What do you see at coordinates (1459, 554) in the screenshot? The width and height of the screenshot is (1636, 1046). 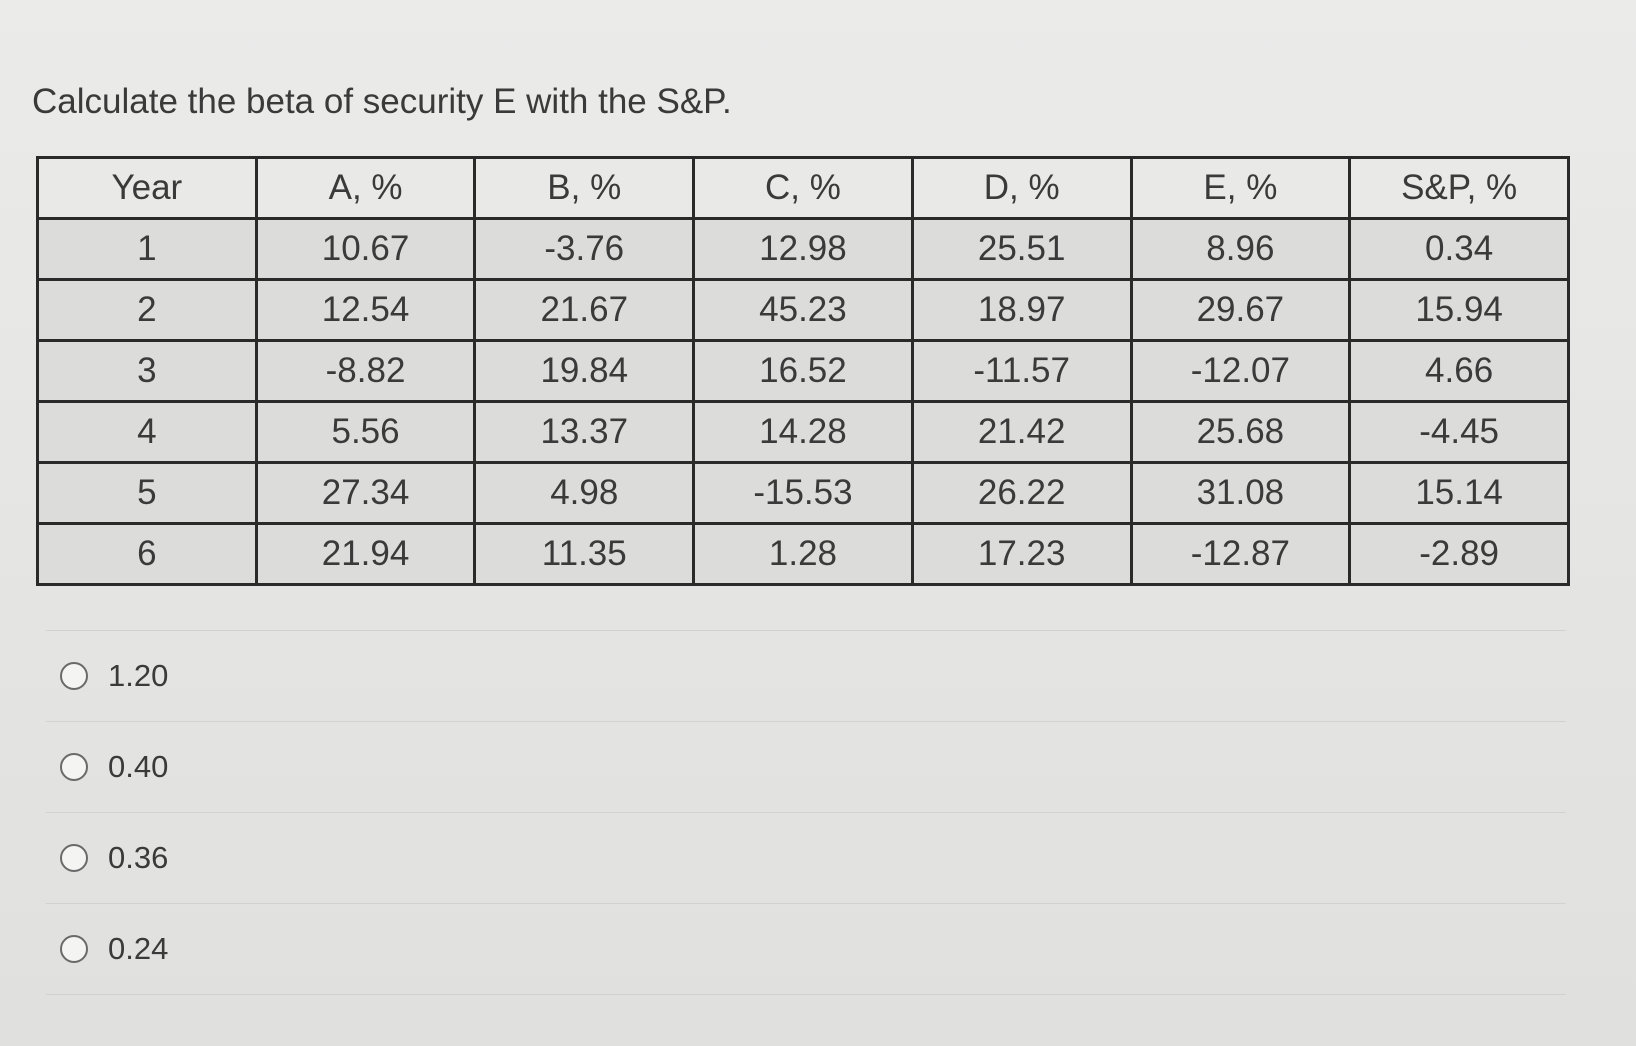 I see `table-cell: -2.89` at bounding box center [1459, 554].